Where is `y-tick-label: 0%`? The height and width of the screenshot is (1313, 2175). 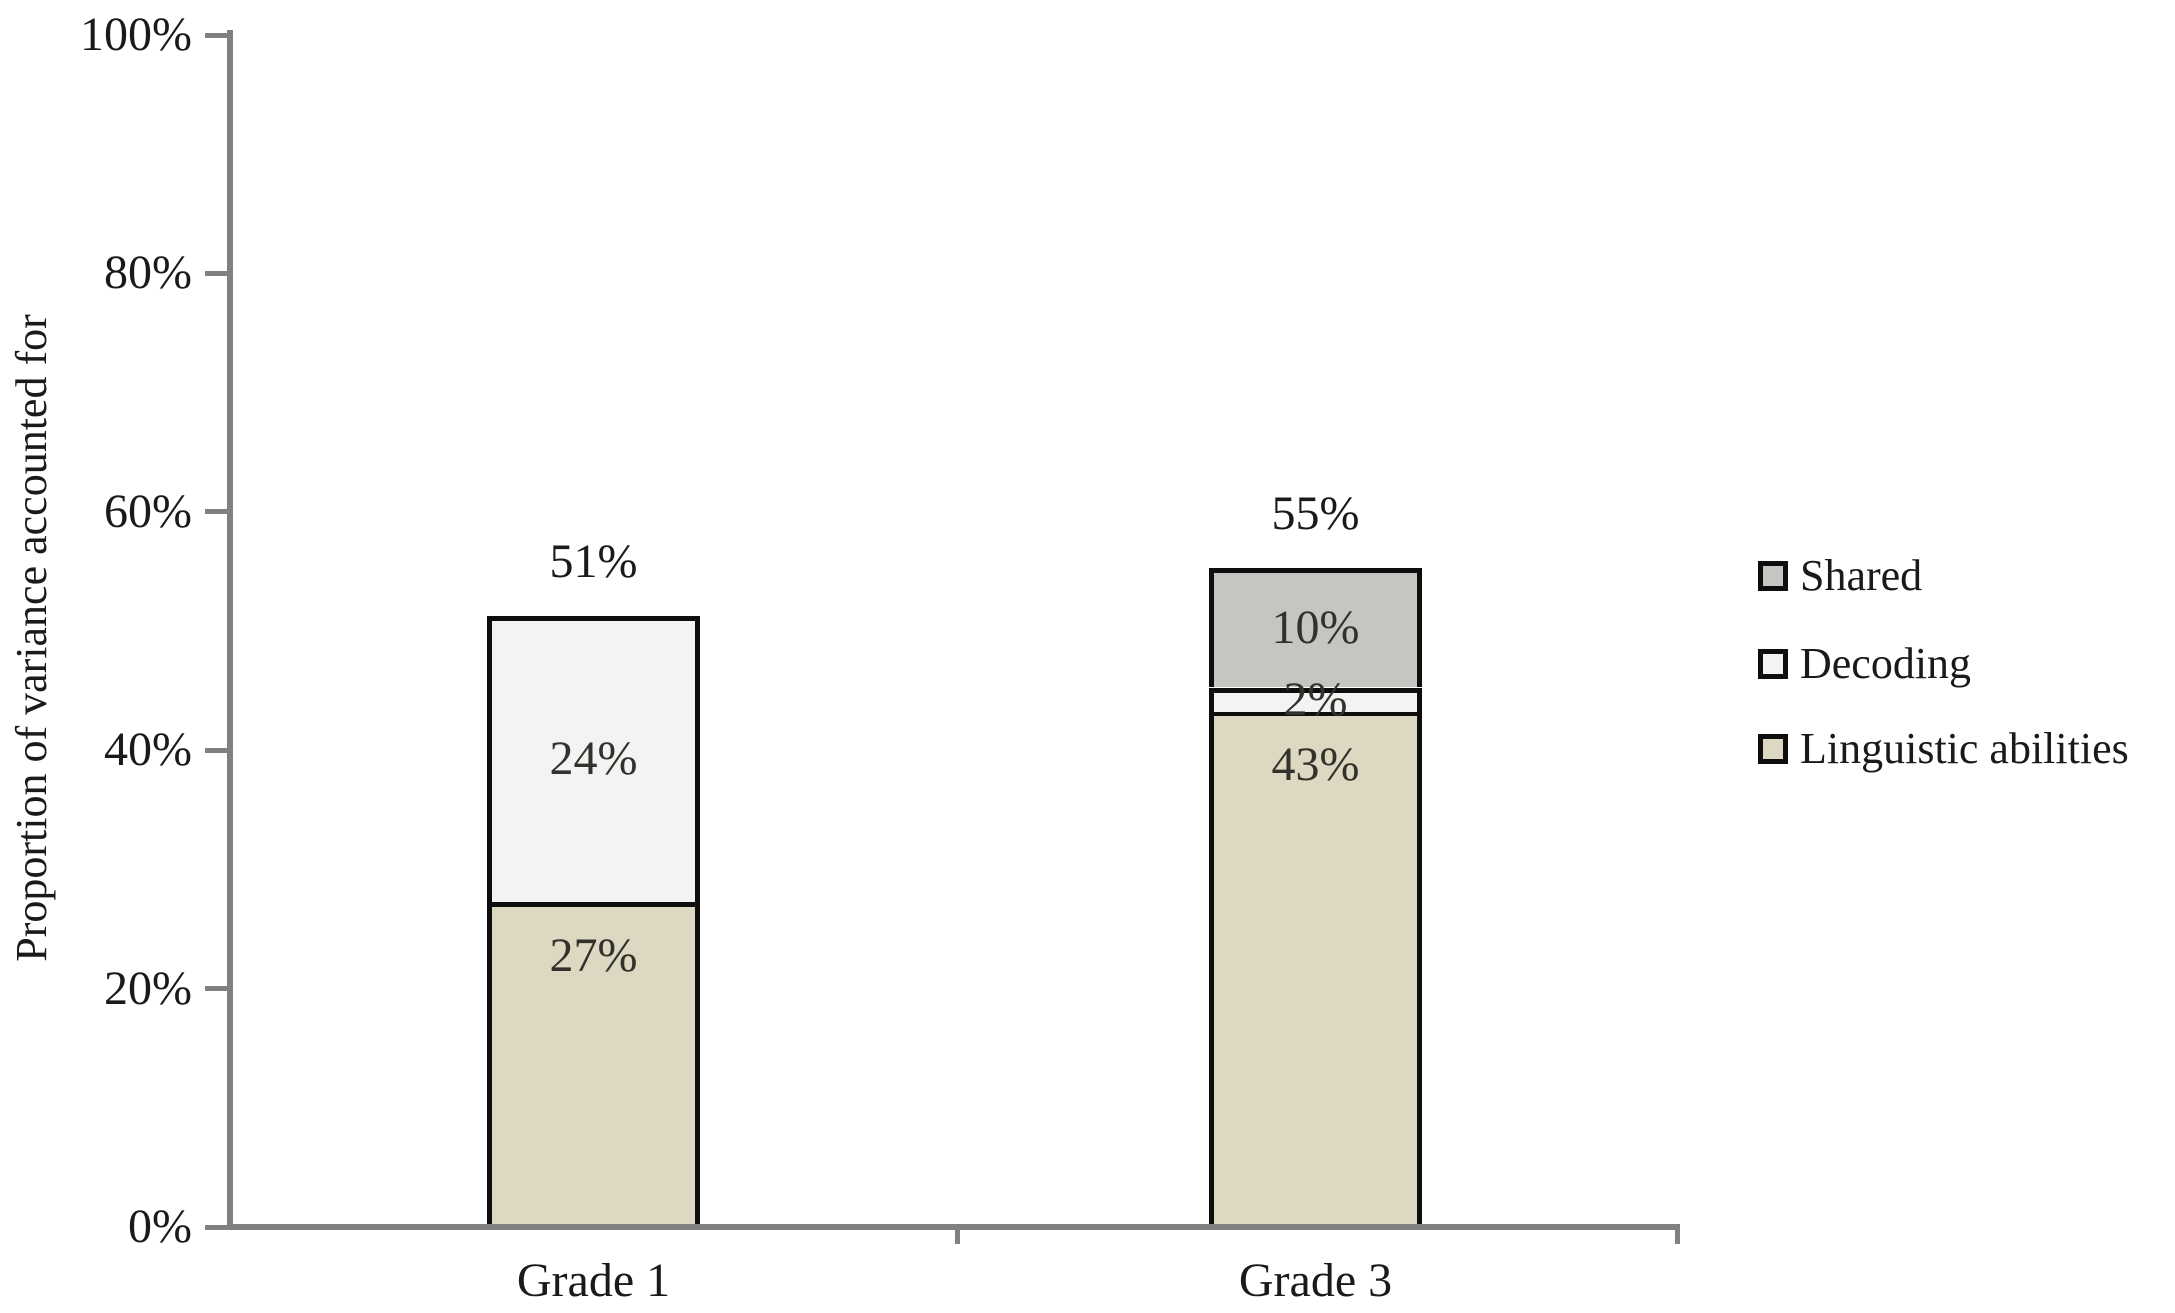
y-tick-label: 0% is located at coordinates (160, 1226).